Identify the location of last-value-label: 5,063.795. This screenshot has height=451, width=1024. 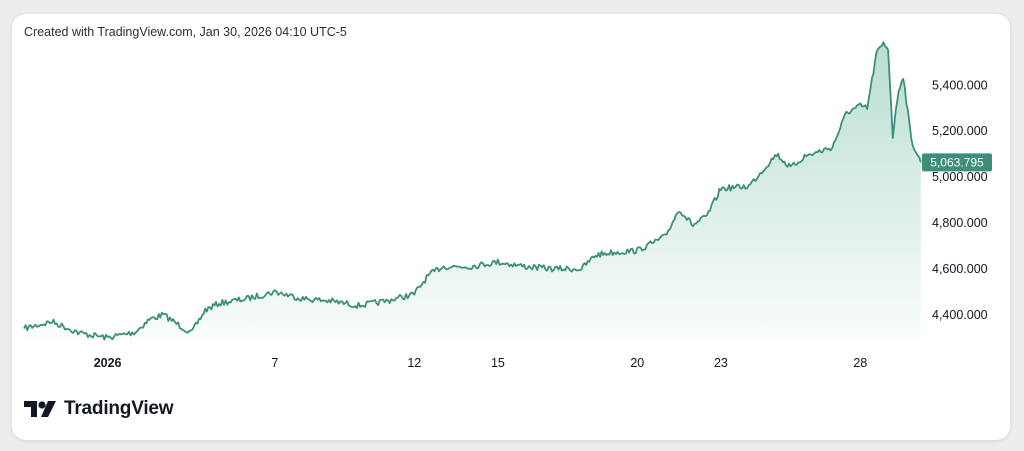
(957, 162).